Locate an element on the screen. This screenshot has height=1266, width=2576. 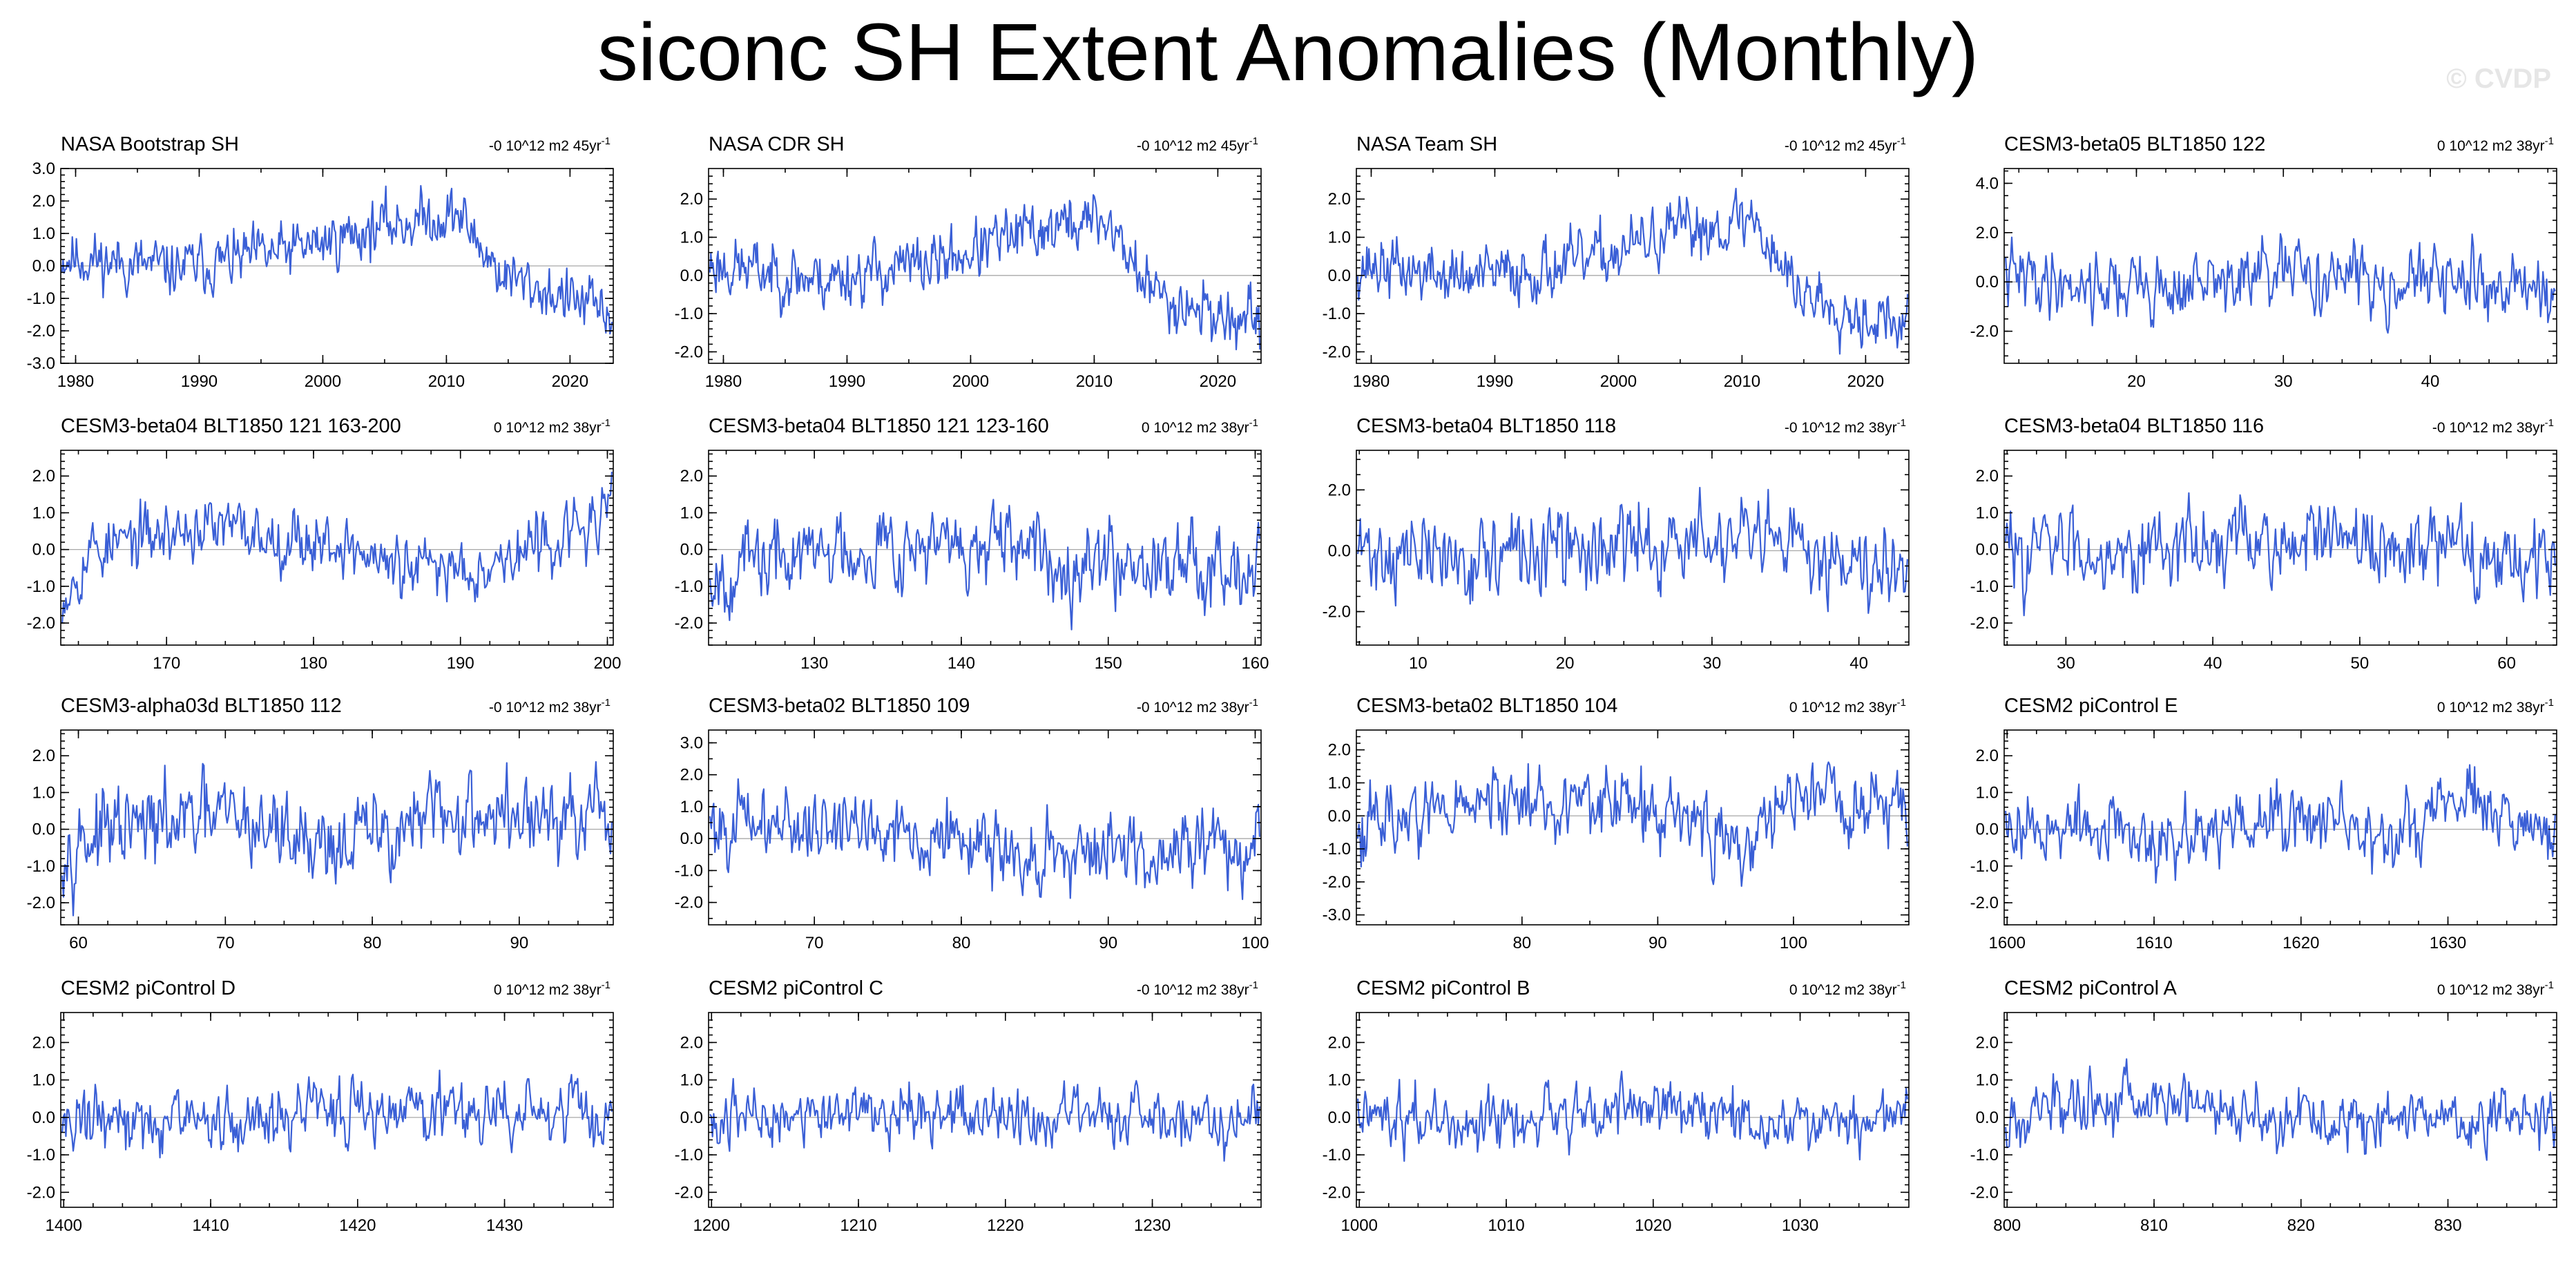
panel-title: CESM3-beta05 BLT1850 122 is located at coordinates (2134, 144).